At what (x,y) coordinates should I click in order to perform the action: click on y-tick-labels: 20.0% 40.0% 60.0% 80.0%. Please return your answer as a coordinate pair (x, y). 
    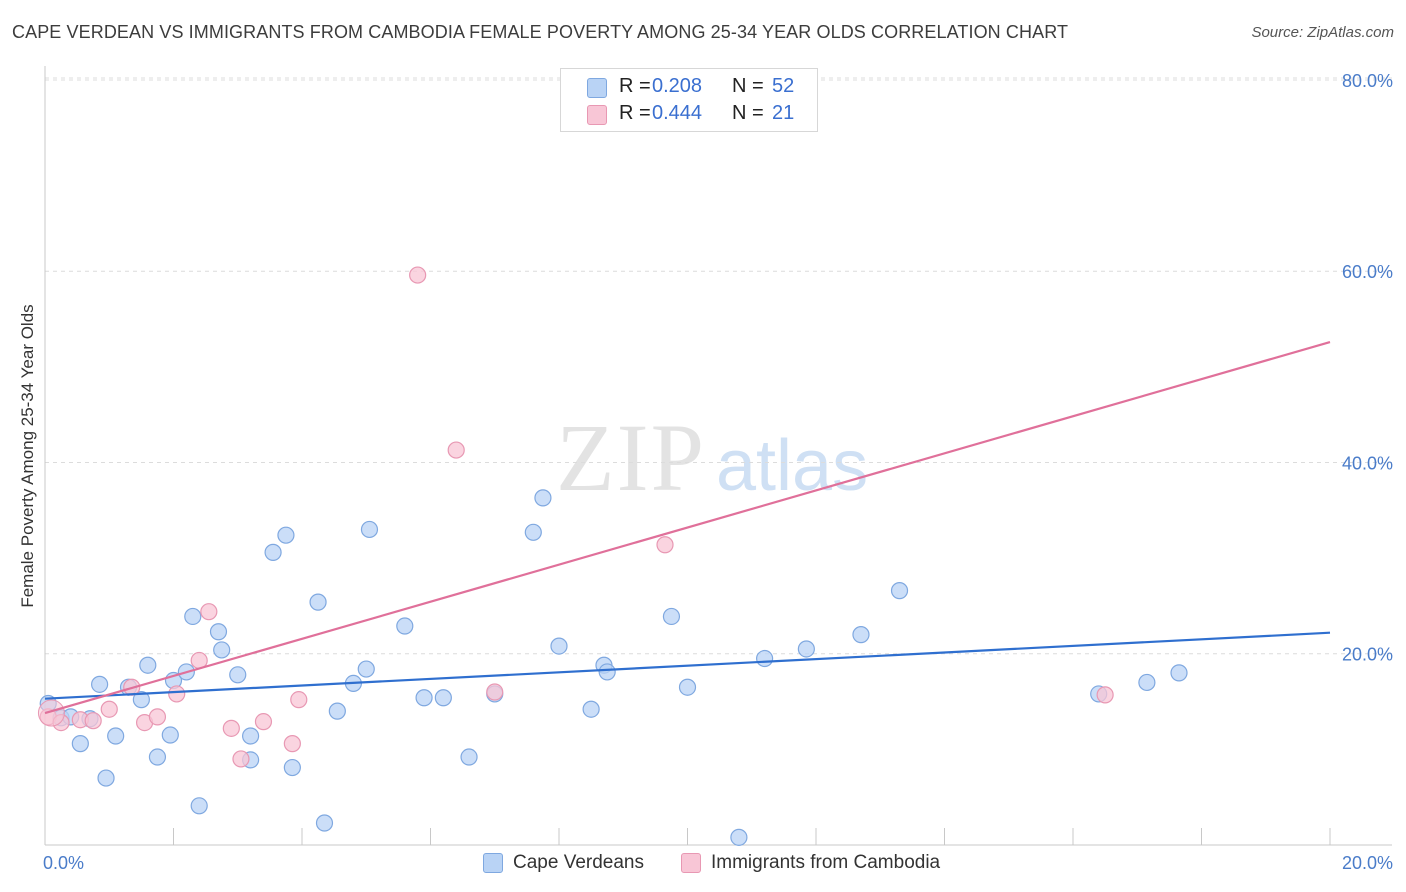
    Looking at the image, I should click on (1367, 368).